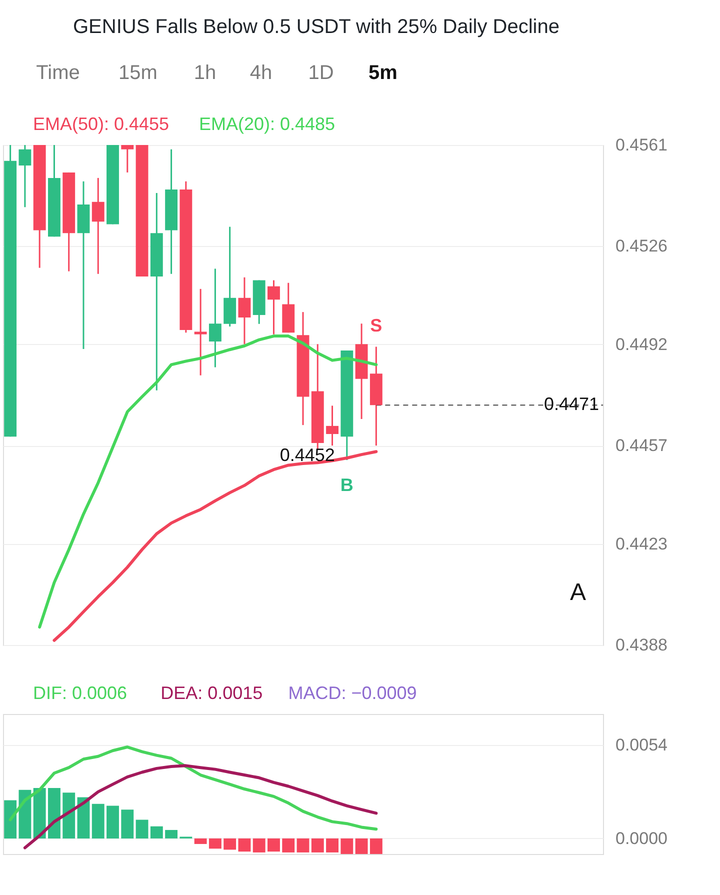  Describe the element at coordinates (642, 344) in the screenshot. I see `y-tick-label: 0.4492` at that location.